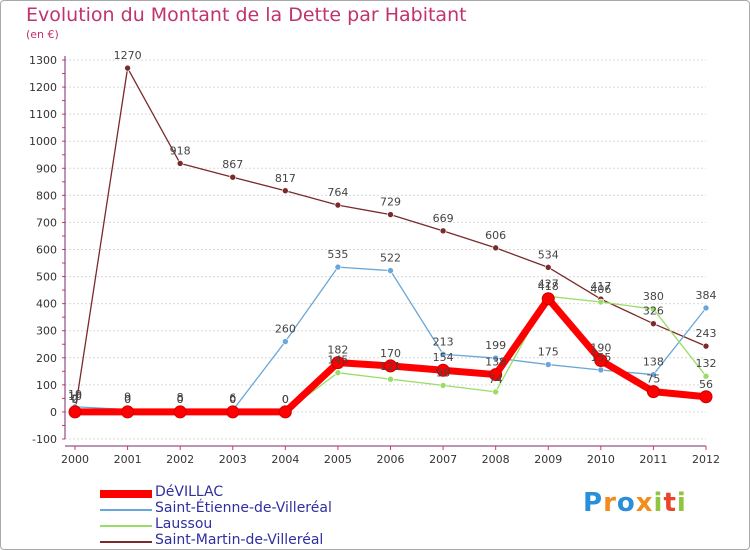  I want to click on y-tick-label: 1100, so click(43, 114).